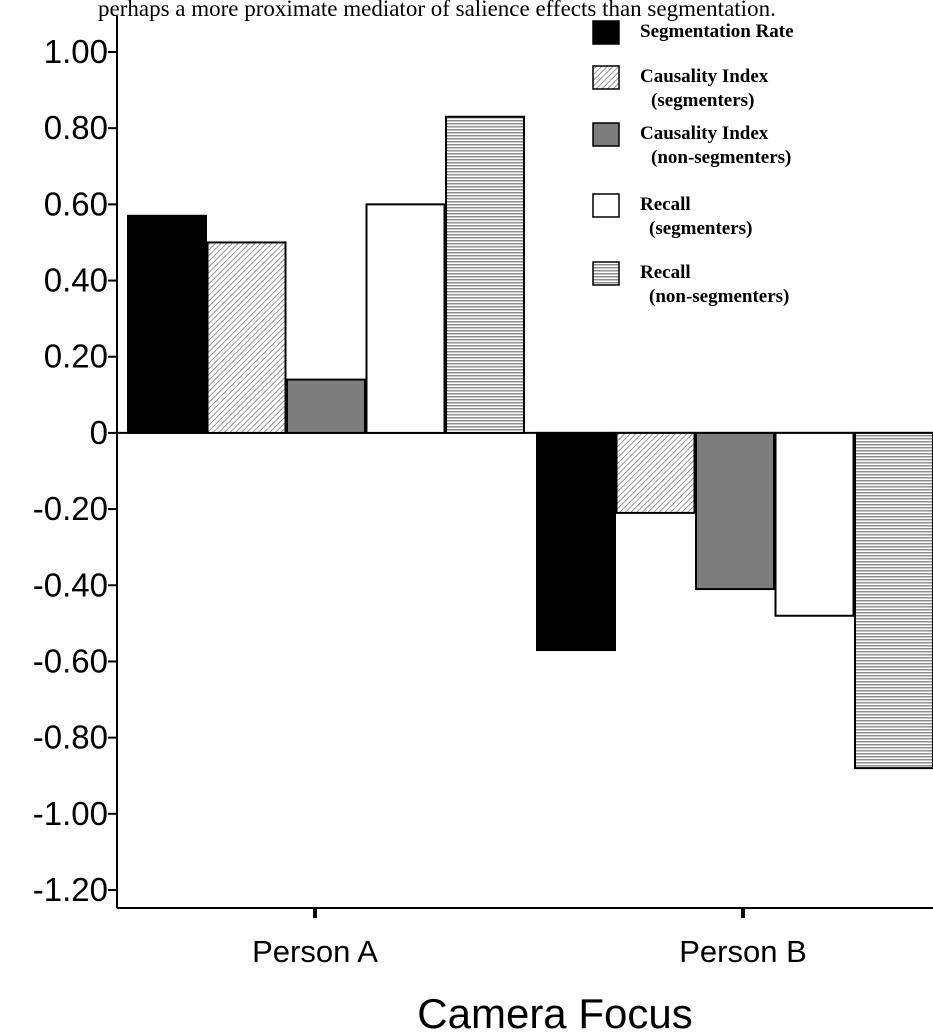 This screenshot has height=1032, width=933. Describe the element at coordinates (743, 951) in the screenshot. I see `category-label: Person B` at that location.